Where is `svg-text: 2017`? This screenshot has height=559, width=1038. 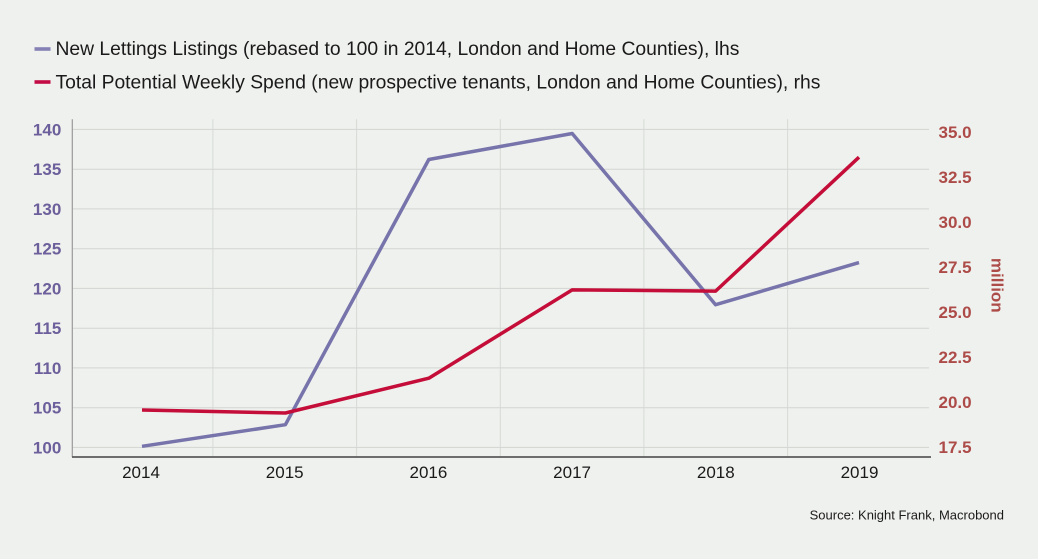
svg-text: 2017 is located at coordinates (572, 472).